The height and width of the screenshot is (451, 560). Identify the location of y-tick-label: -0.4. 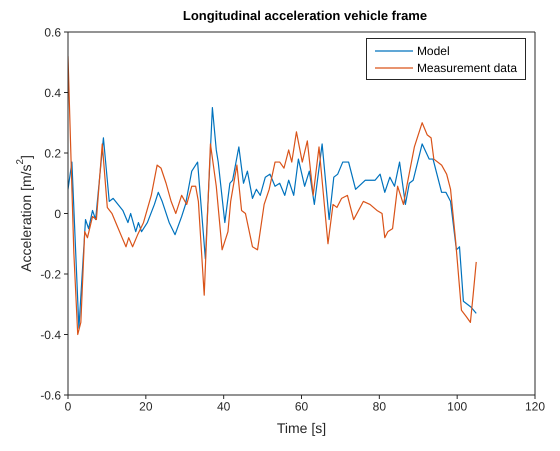
(51, 335).